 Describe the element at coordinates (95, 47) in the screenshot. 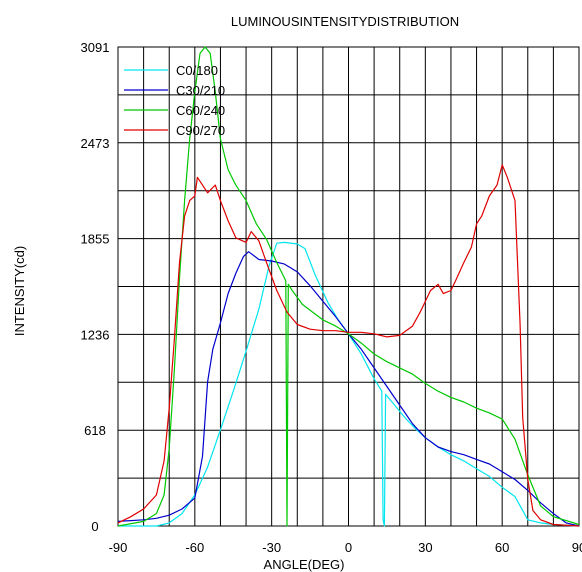

I see `y-tick-label: 3091` at that location.